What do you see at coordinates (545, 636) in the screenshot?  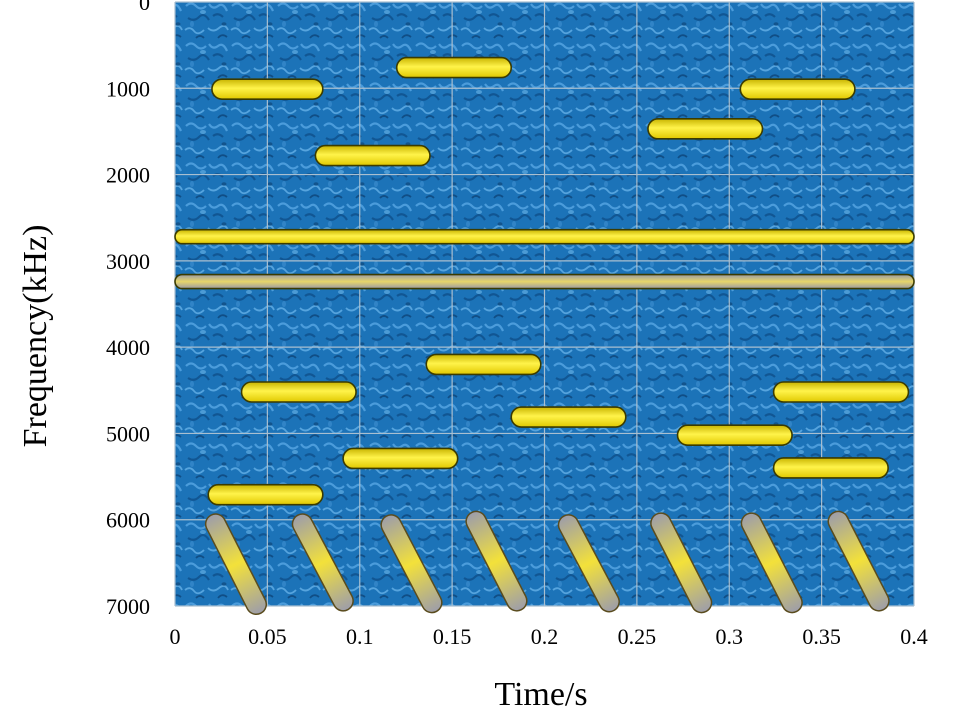 I see `x-tick-label: 0.2` at bounding box center [545, 636].